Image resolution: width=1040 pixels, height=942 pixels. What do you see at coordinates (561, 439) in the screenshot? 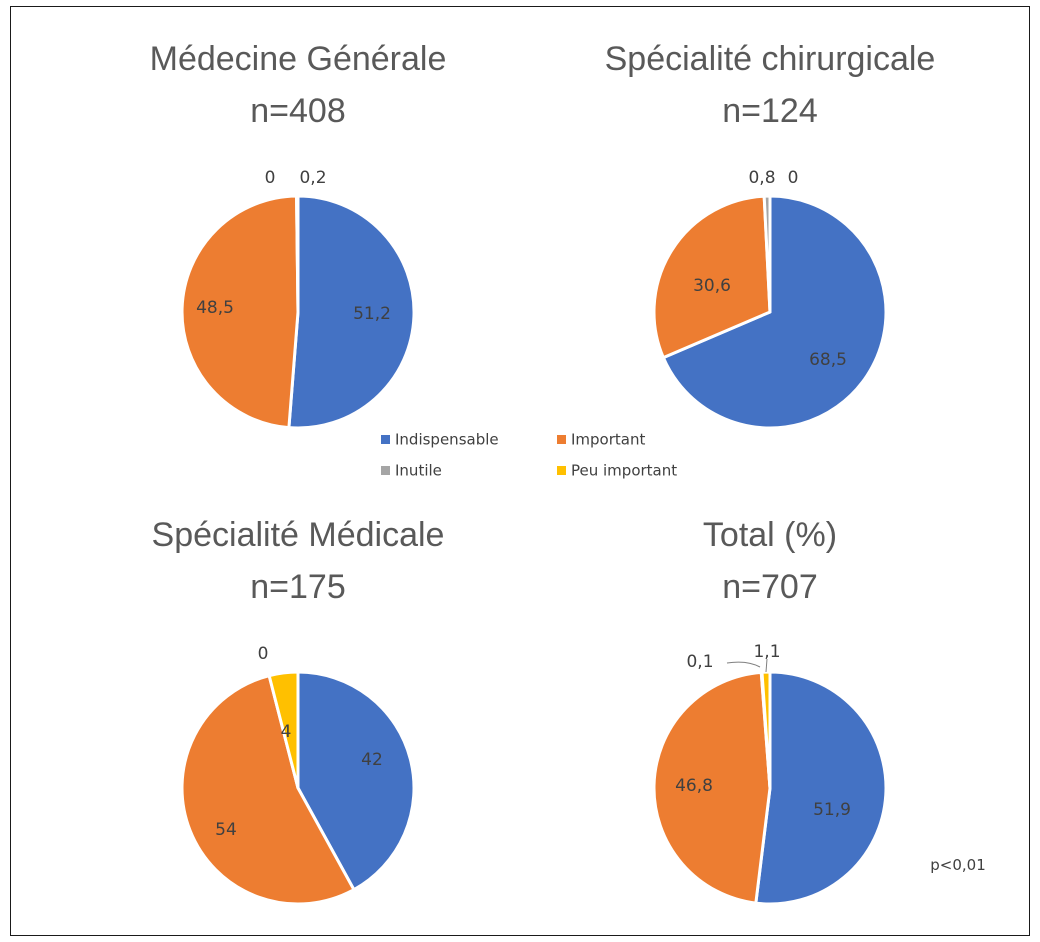
I see `legend-swatch-important` at bounding box center [561, 439].